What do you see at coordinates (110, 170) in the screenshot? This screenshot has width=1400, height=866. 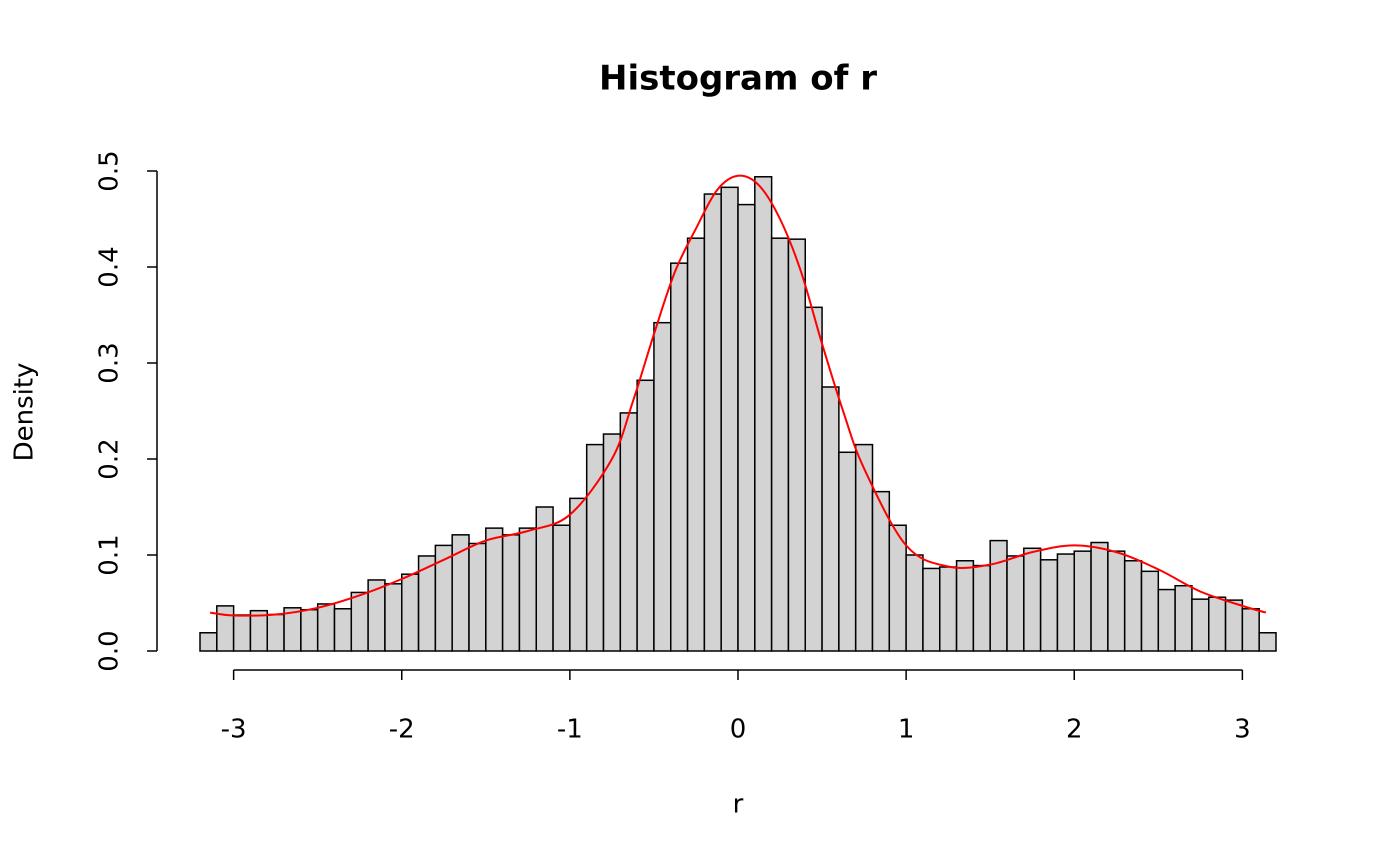 I see `y-tick-label: 0.5` at bounding box center [110, 170].